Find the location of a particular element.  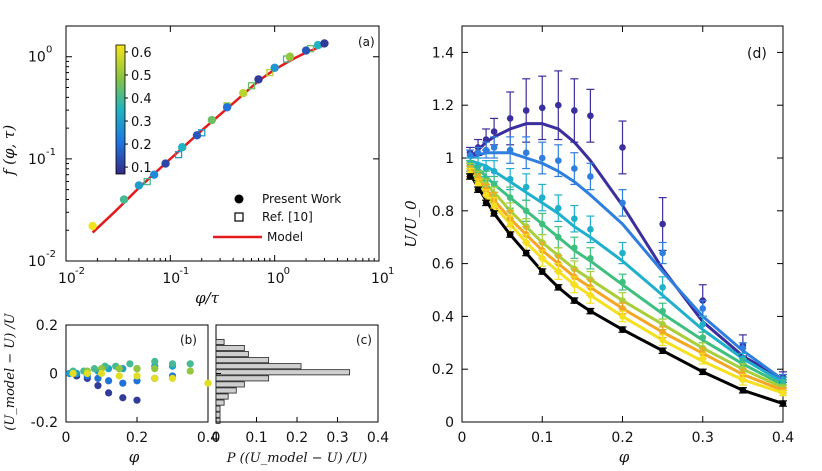

colorbar-tick-label: 0.3 is located at coordinates (141, 122).